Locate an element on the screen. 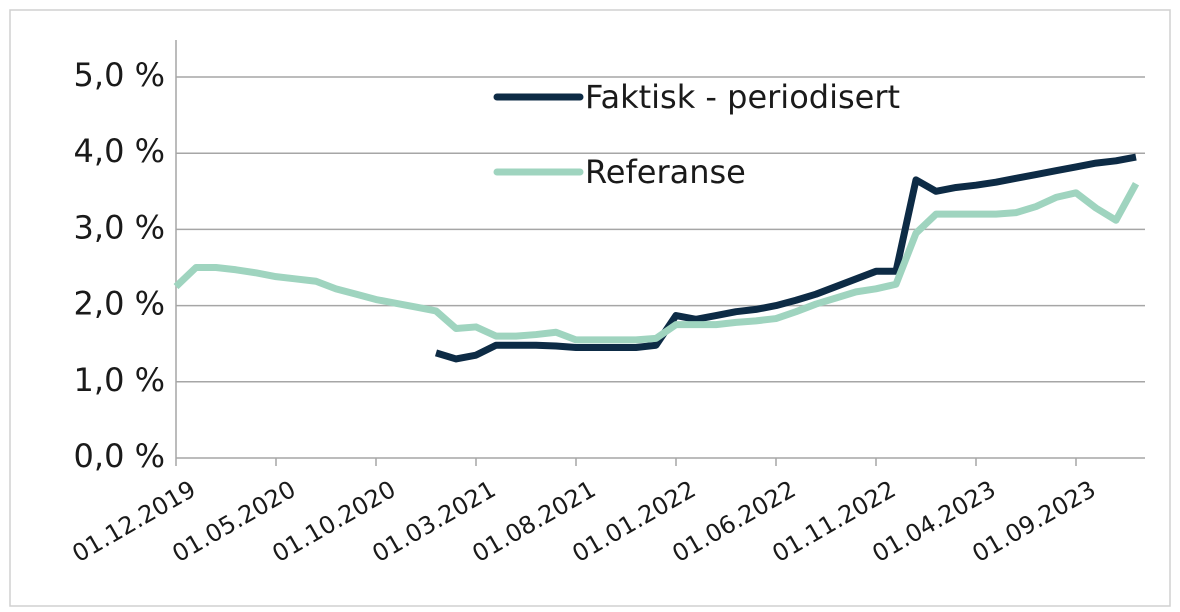  y-tick-label: 3,0 % is located at coordinates (119, 227).